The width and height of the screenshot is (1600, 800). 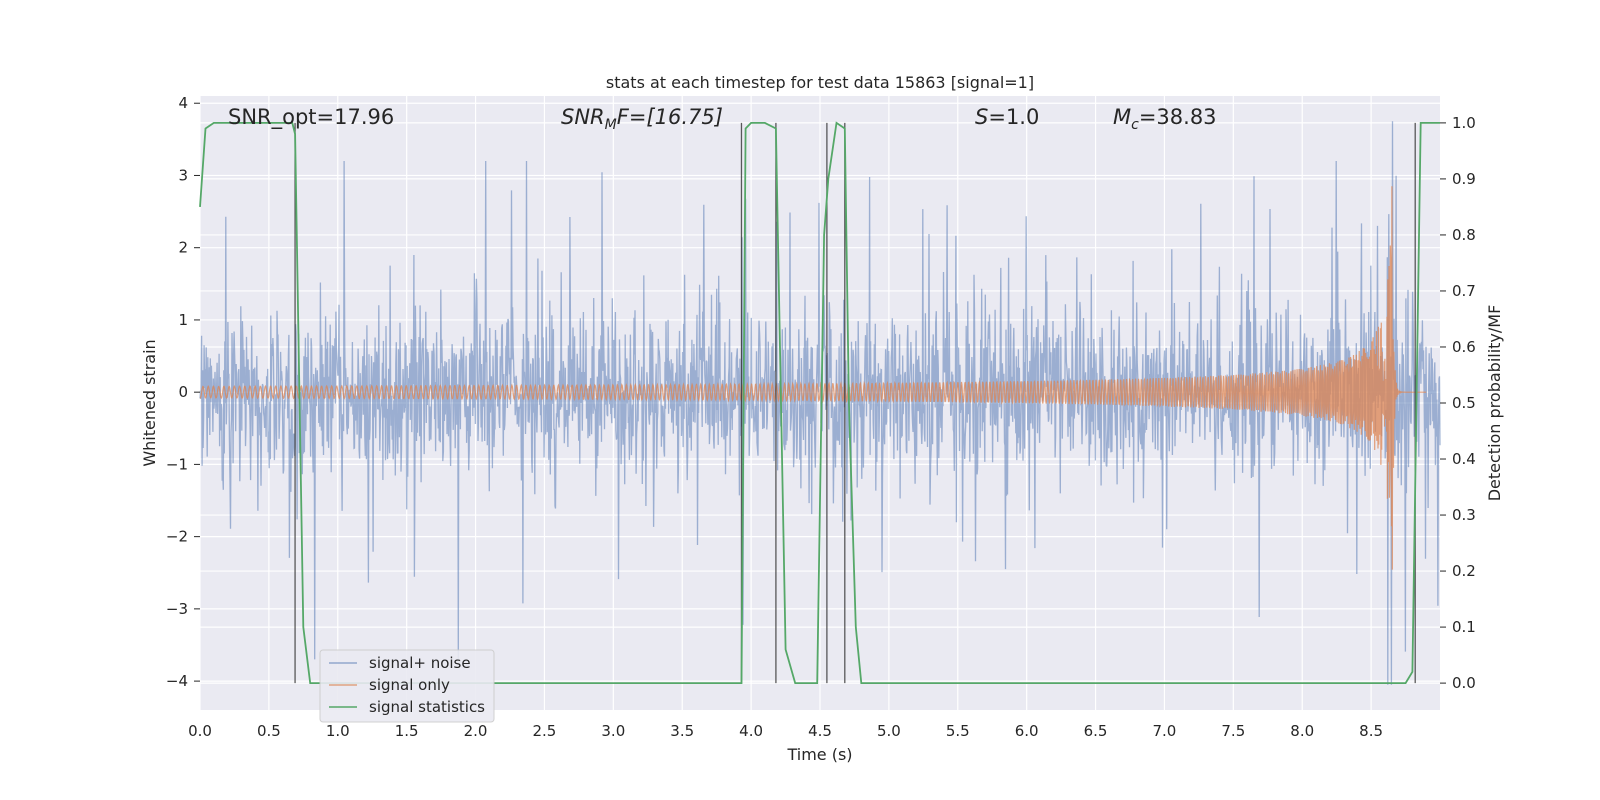 I want to click on y-axis-ticks: −4 −3 −2 −1 0 1 2 3 4, so click(x=183, y=392).